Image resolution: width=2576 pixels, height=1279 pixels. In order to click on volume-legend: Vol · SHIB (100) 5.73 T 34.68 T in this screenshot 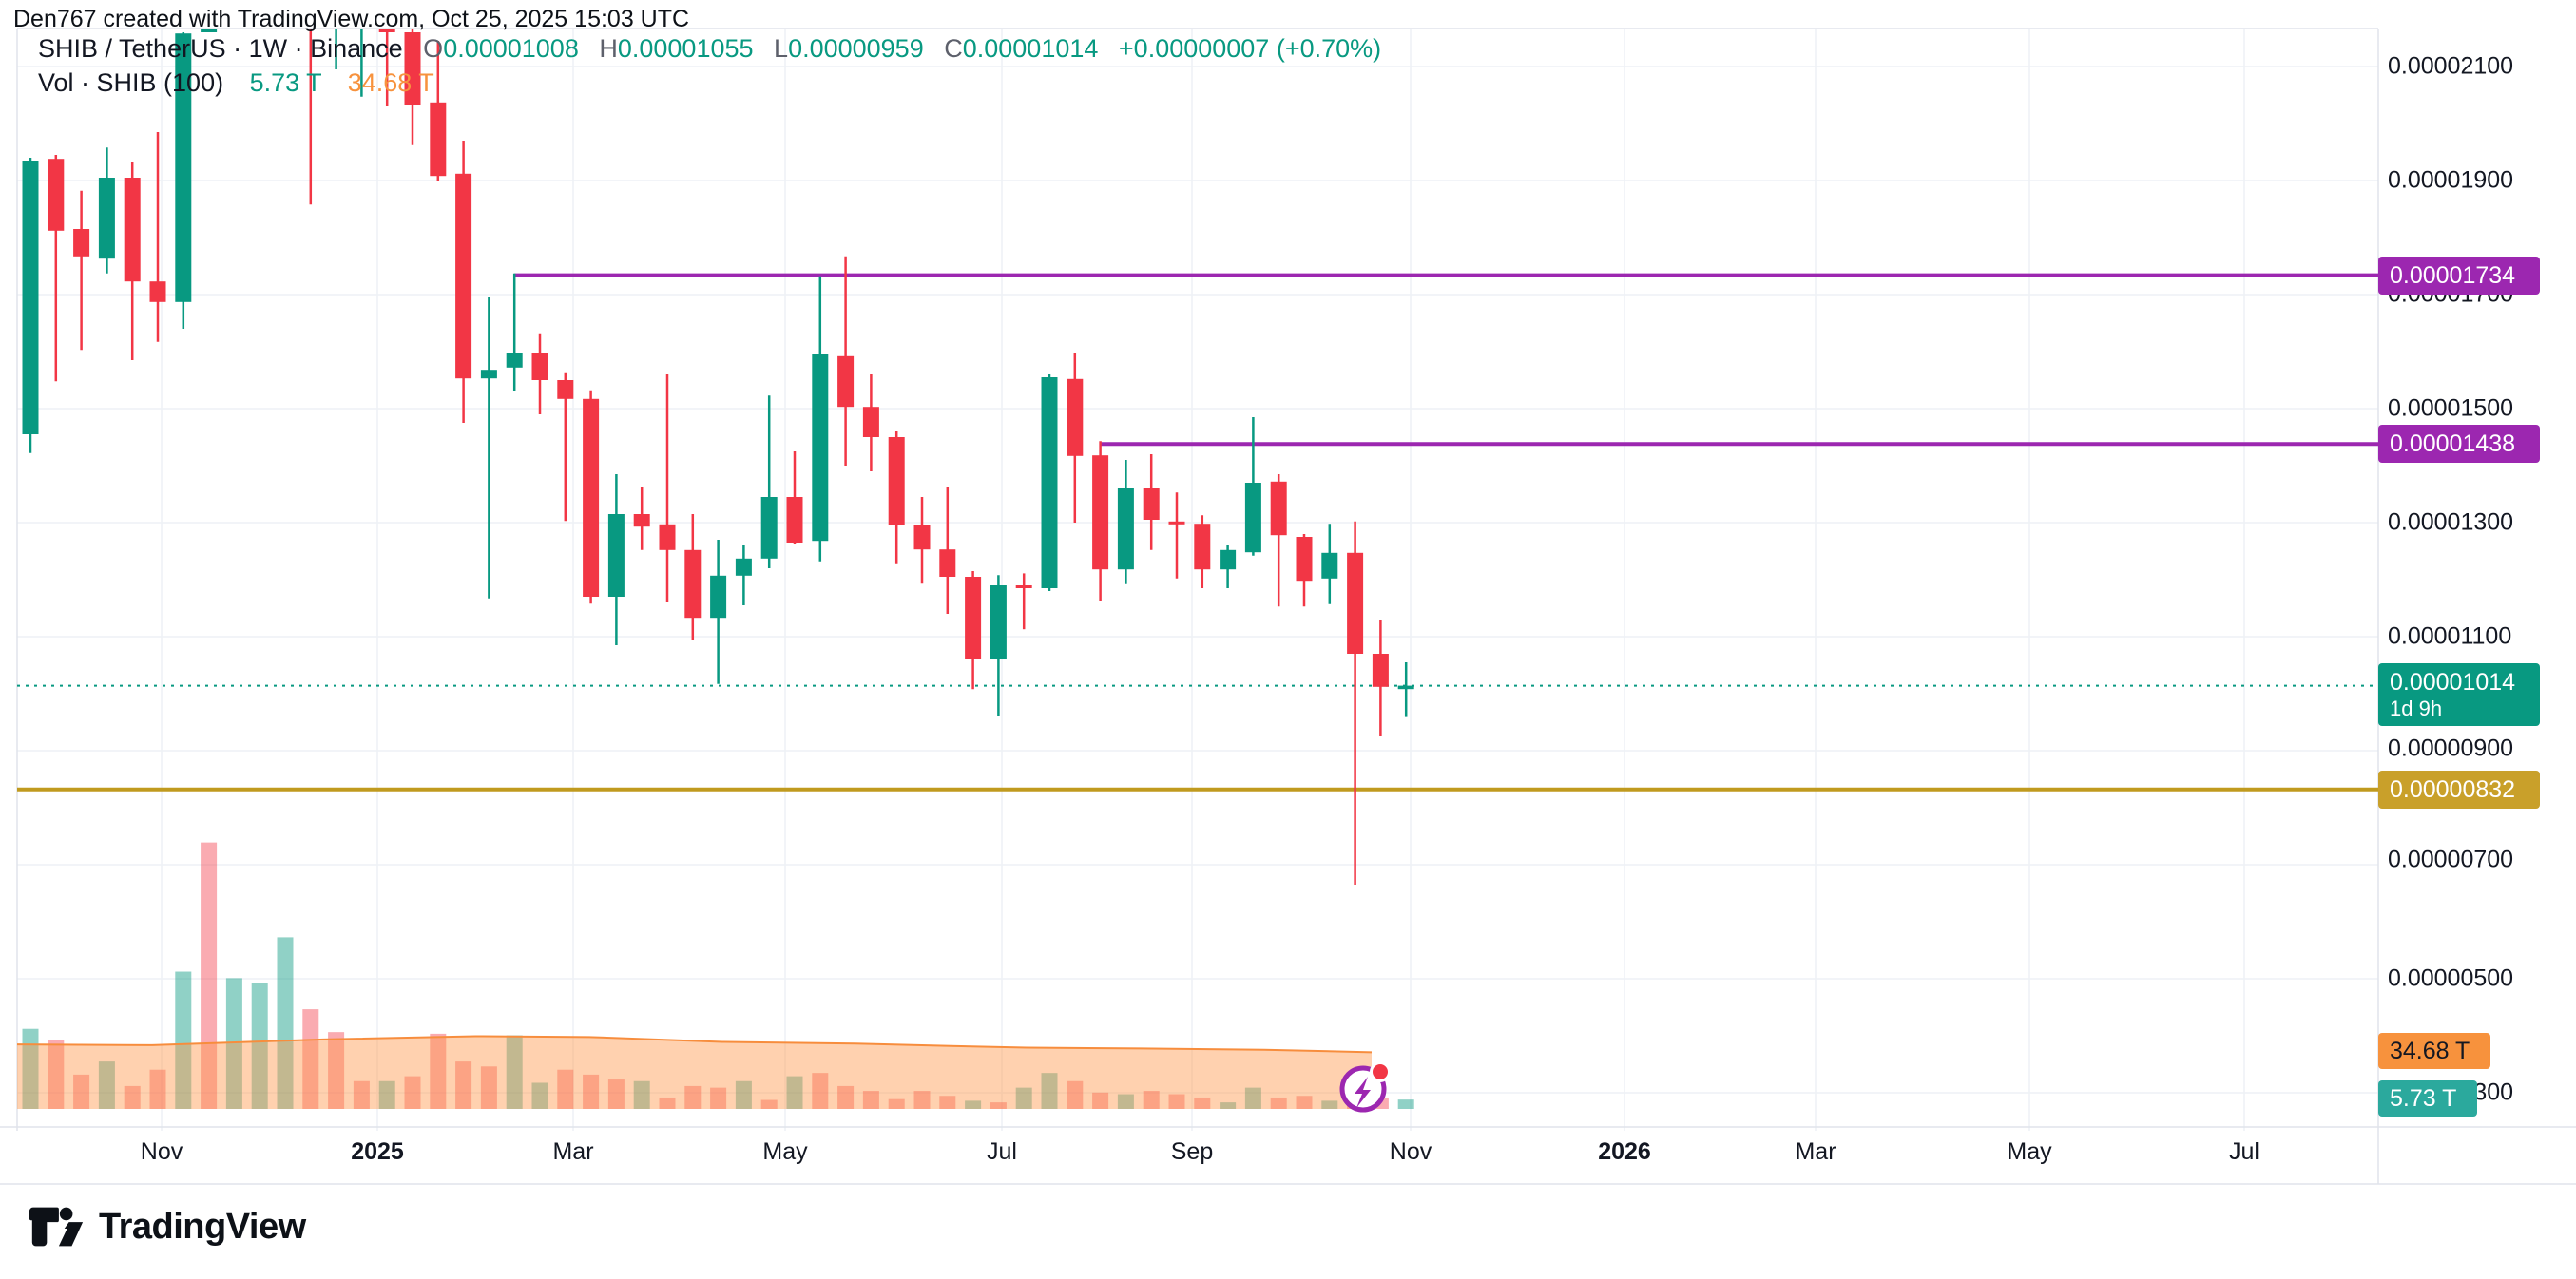, I will do `click(236, 83)`.